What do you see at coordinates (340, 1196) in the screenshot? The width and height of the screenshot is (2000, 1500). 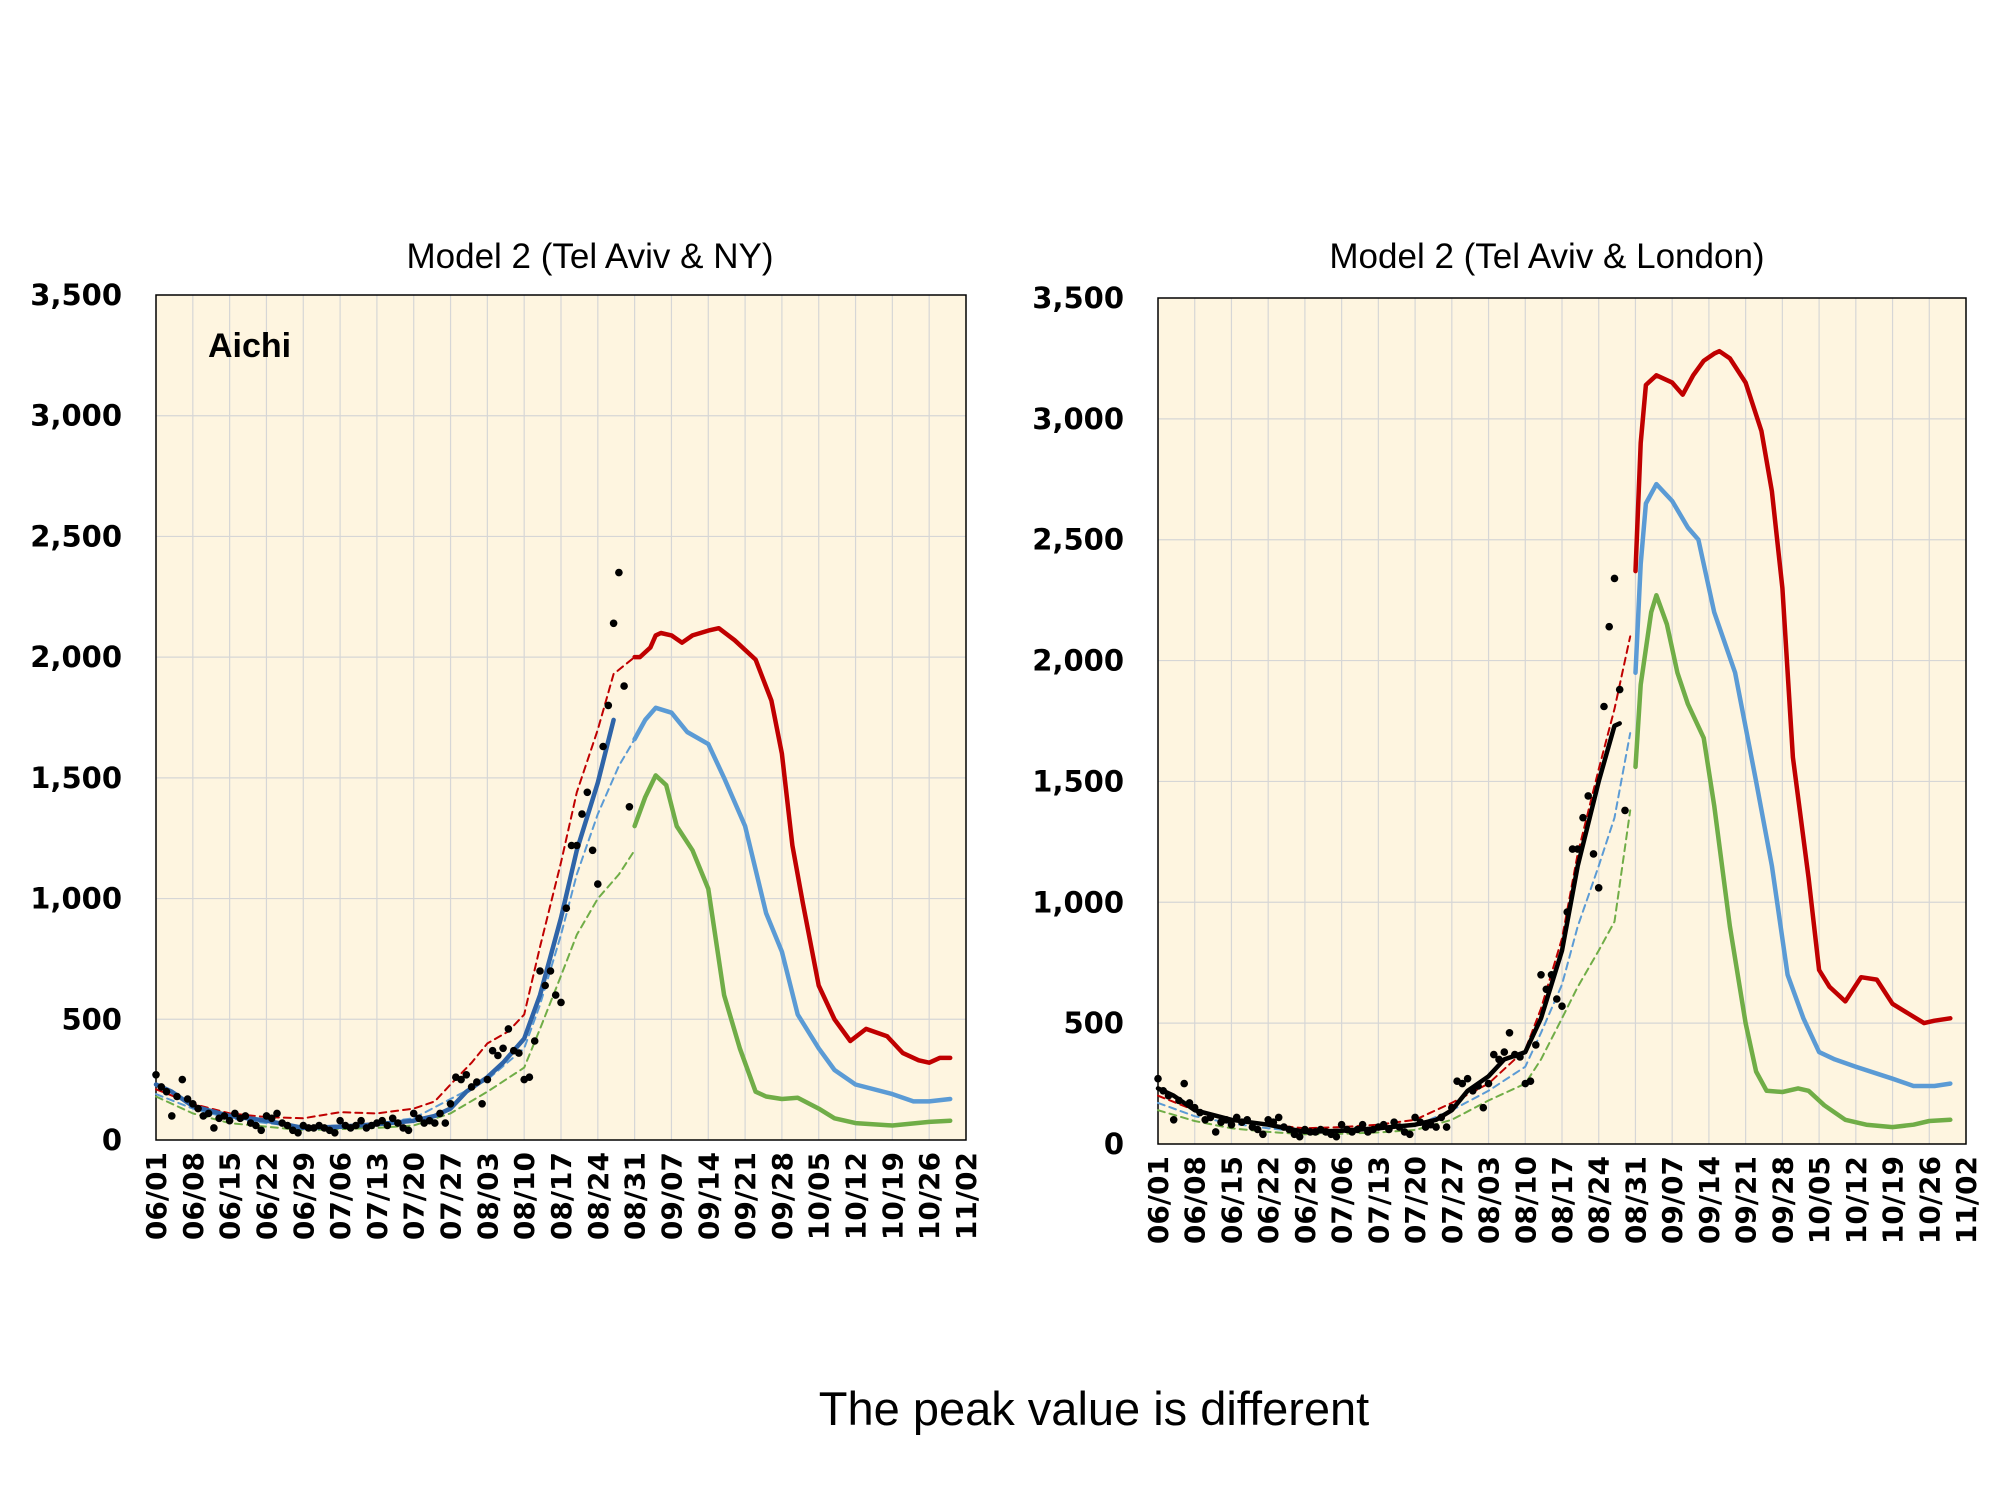 I see `x-tick-label: 07/06` at bounding box center [340, 1196].